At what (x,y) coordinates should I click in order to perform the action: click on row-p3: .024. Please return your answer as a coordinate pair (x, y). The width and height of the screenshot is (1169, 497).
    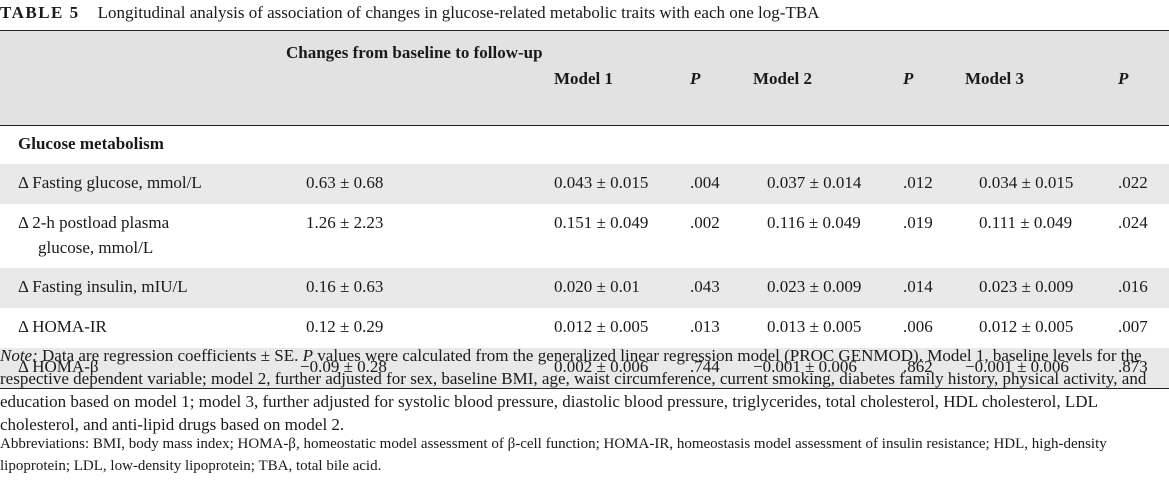
    Looking at the image, I should click on (1133, 222).